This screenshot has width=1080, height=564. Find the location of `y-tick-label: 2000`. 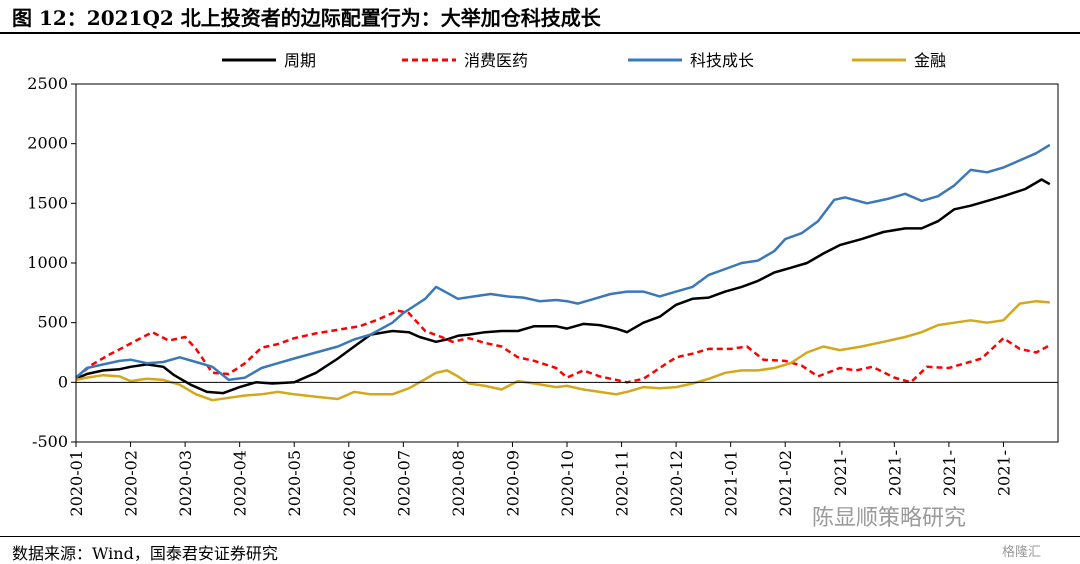

y-tick-label: 2000 is located at coordinates (47, 143).